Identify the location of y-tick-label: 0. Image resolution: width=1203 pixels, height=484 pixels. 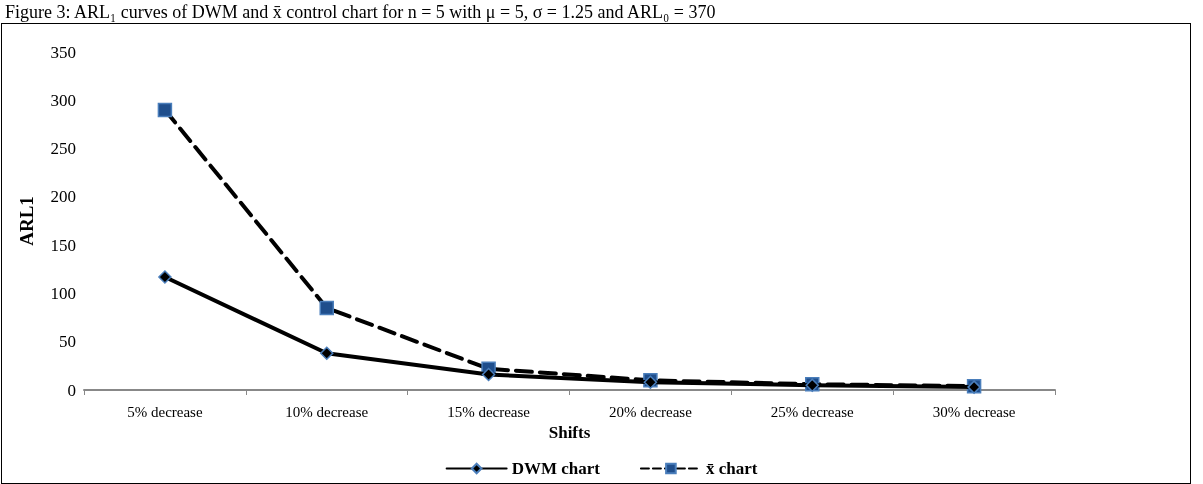
(71, 390).